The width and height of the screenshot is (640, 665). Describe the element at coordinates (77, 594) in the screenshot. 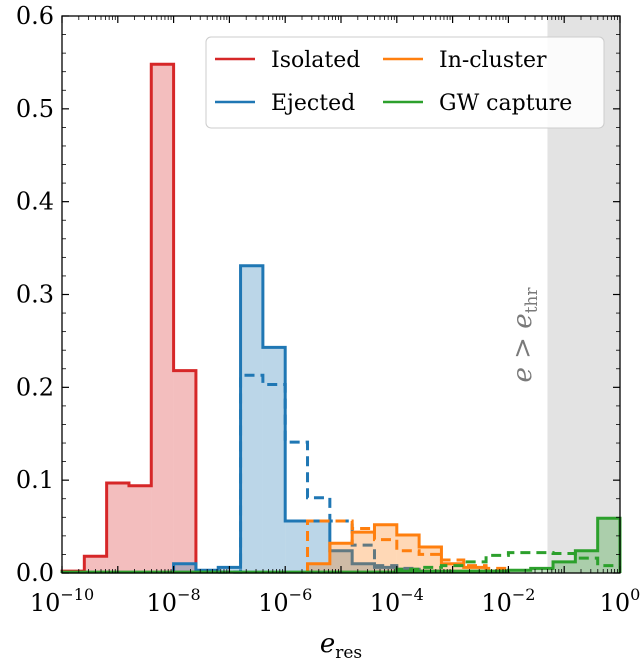

I see `x-tick-exponent: −10` at that location.